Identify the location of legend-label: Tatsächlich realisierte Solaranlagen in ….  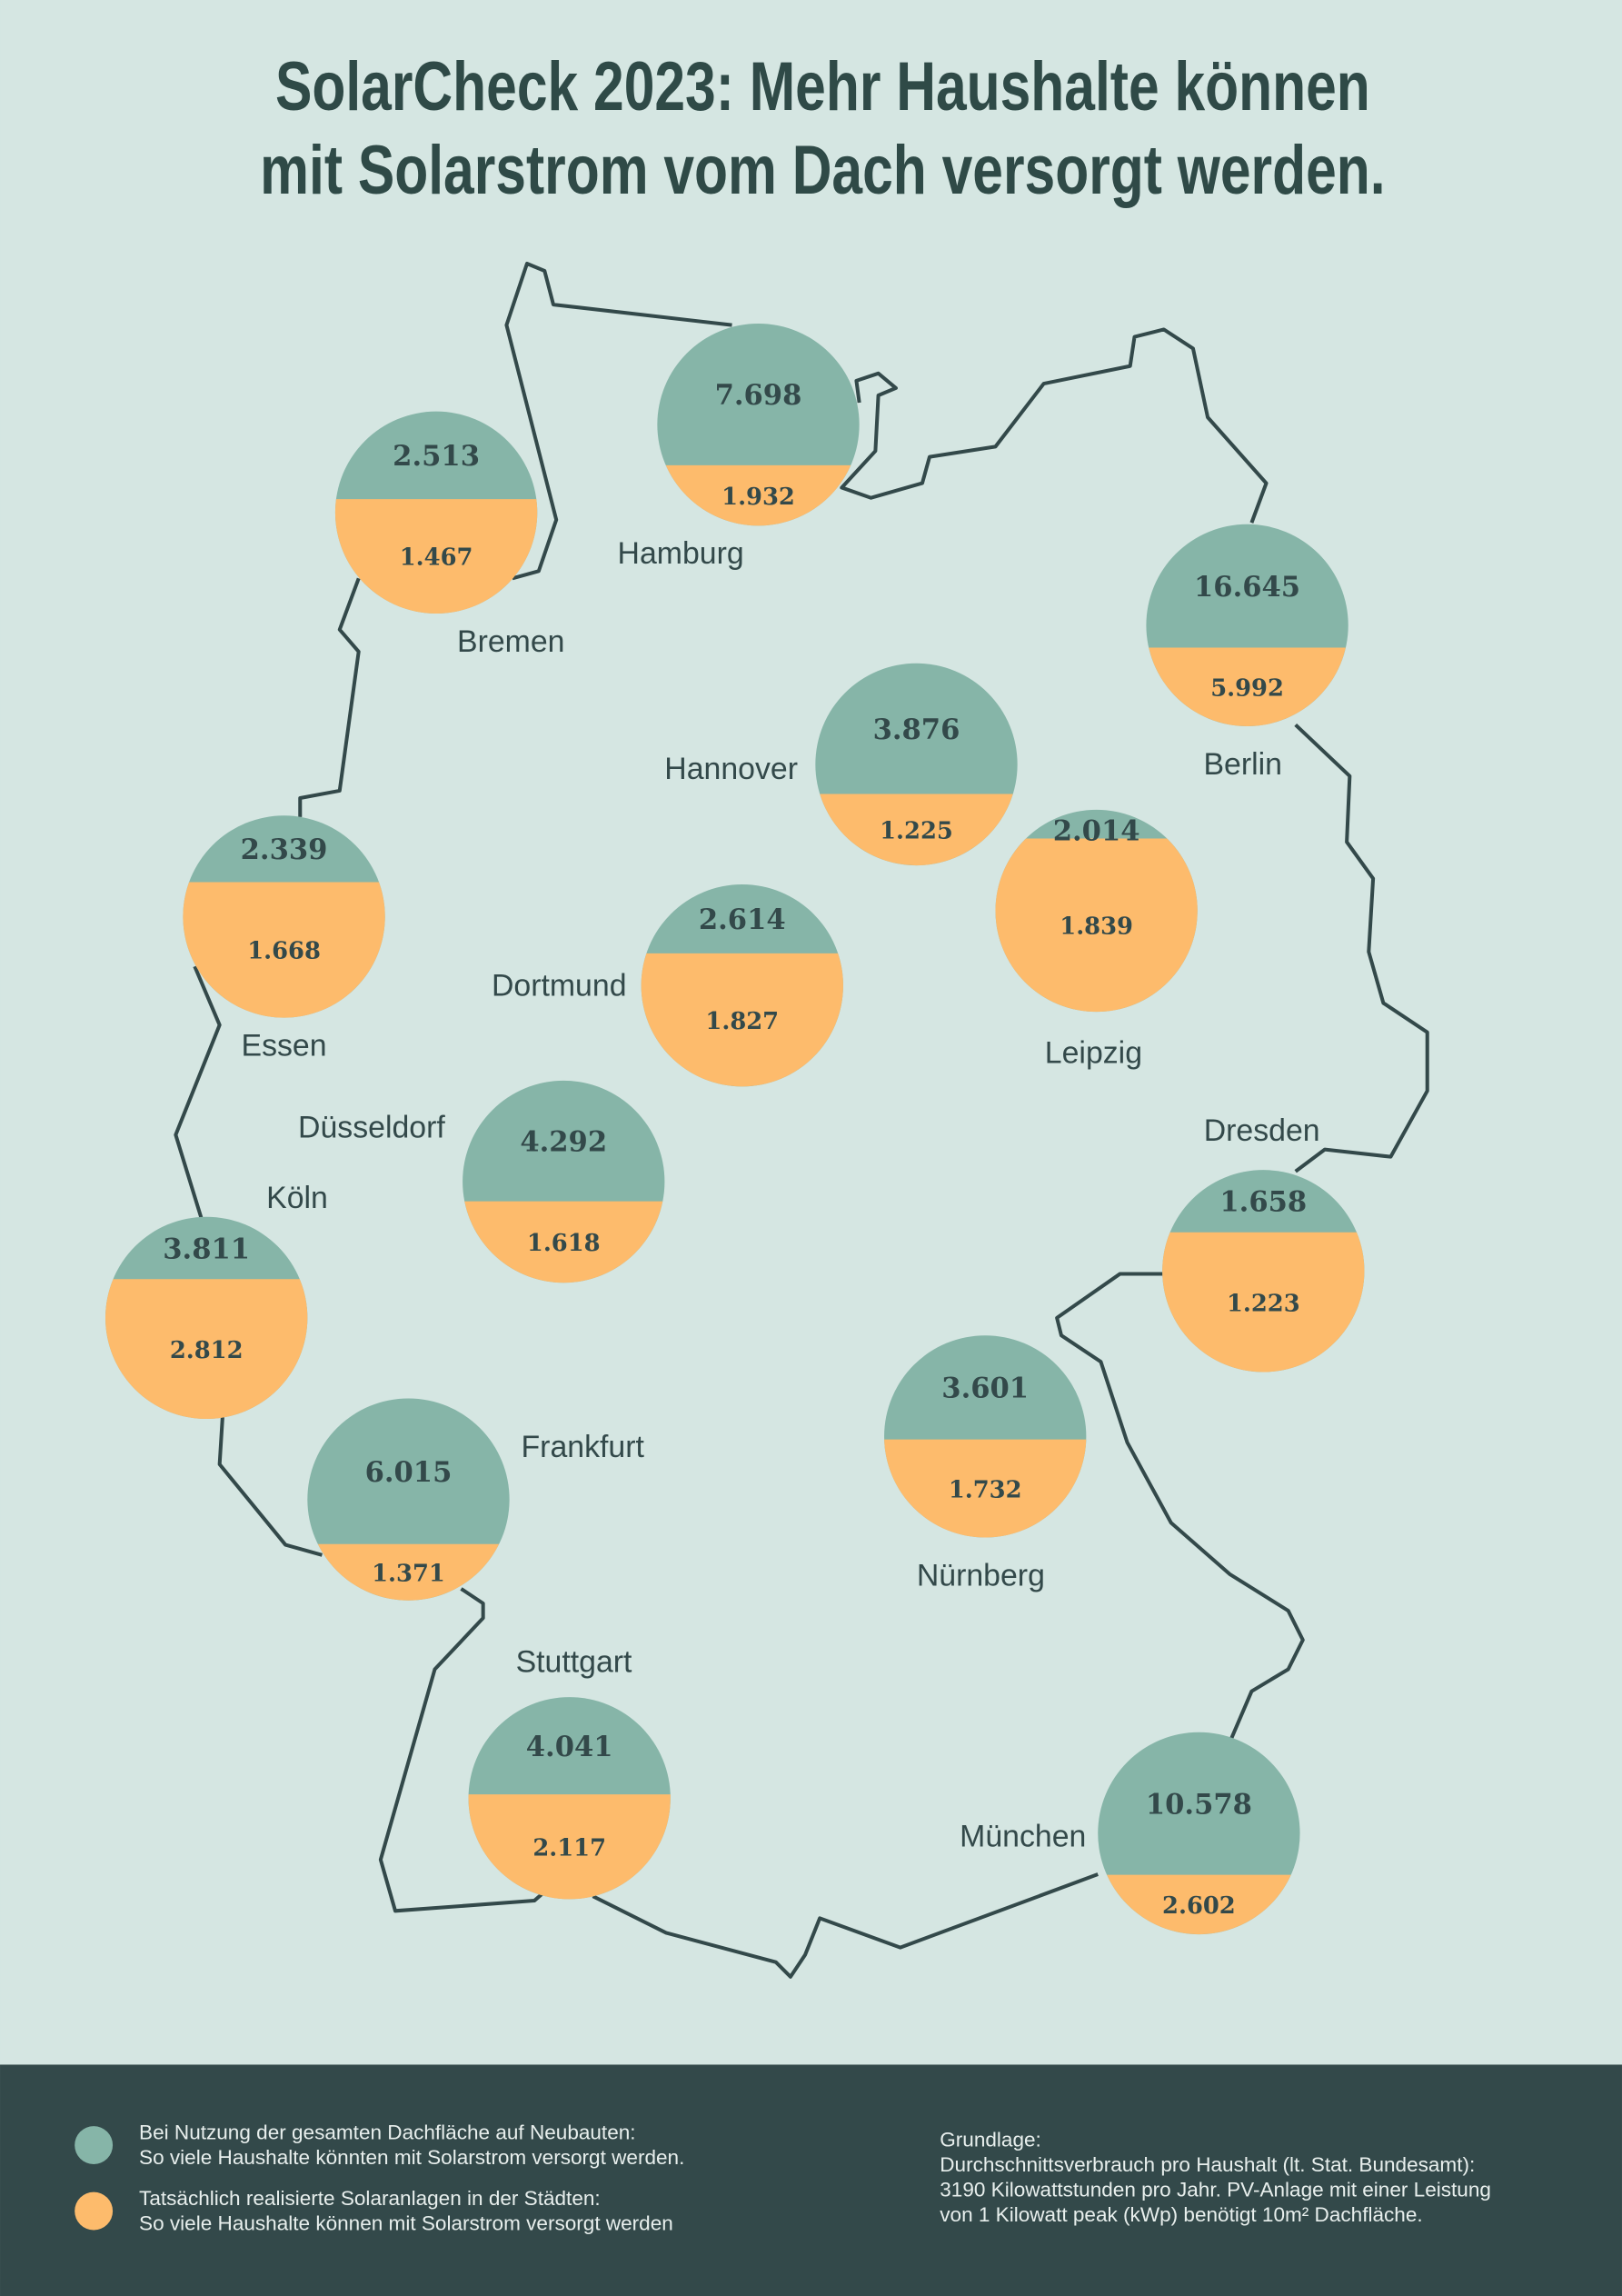
(406, 2211).